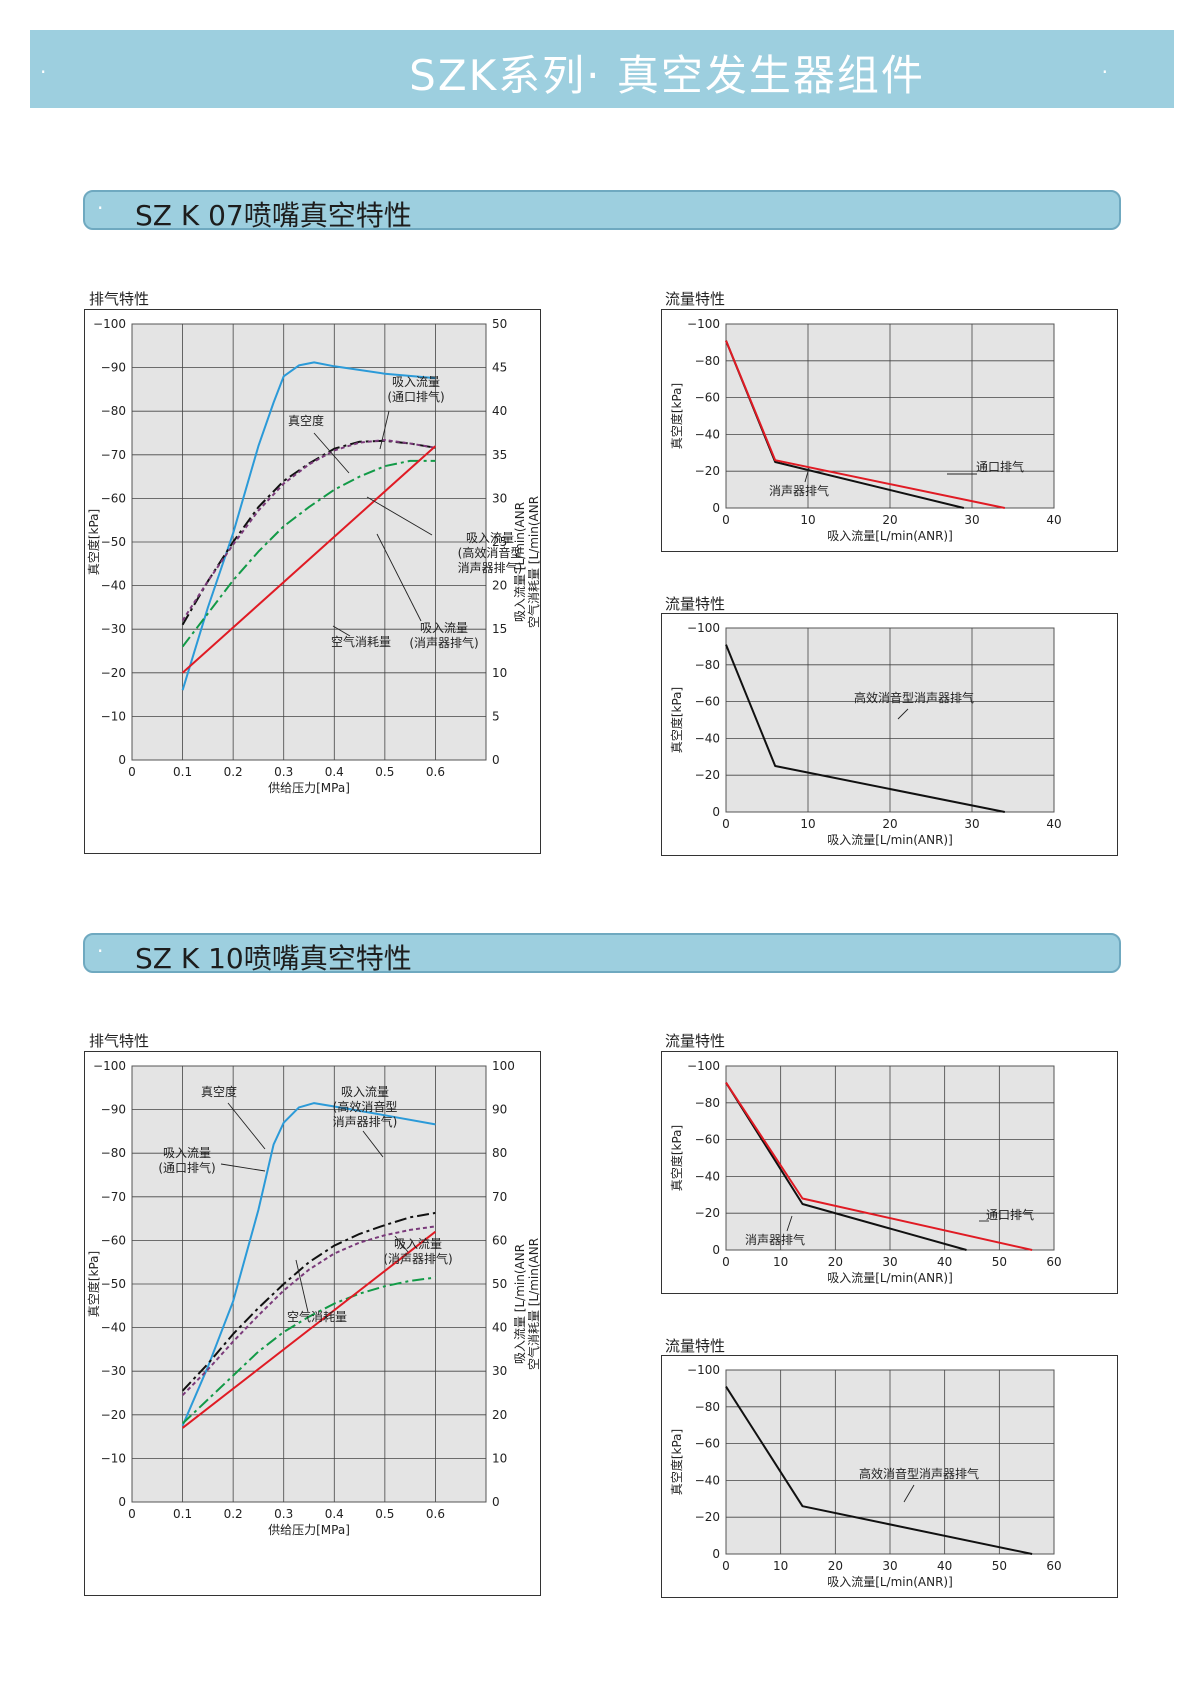 This screenshot has height=1696, width=1199. What do you see at coordinates (113, 542) in the screenshot?
I see `y-tick-label: −50` at bounding box center [113, 542].